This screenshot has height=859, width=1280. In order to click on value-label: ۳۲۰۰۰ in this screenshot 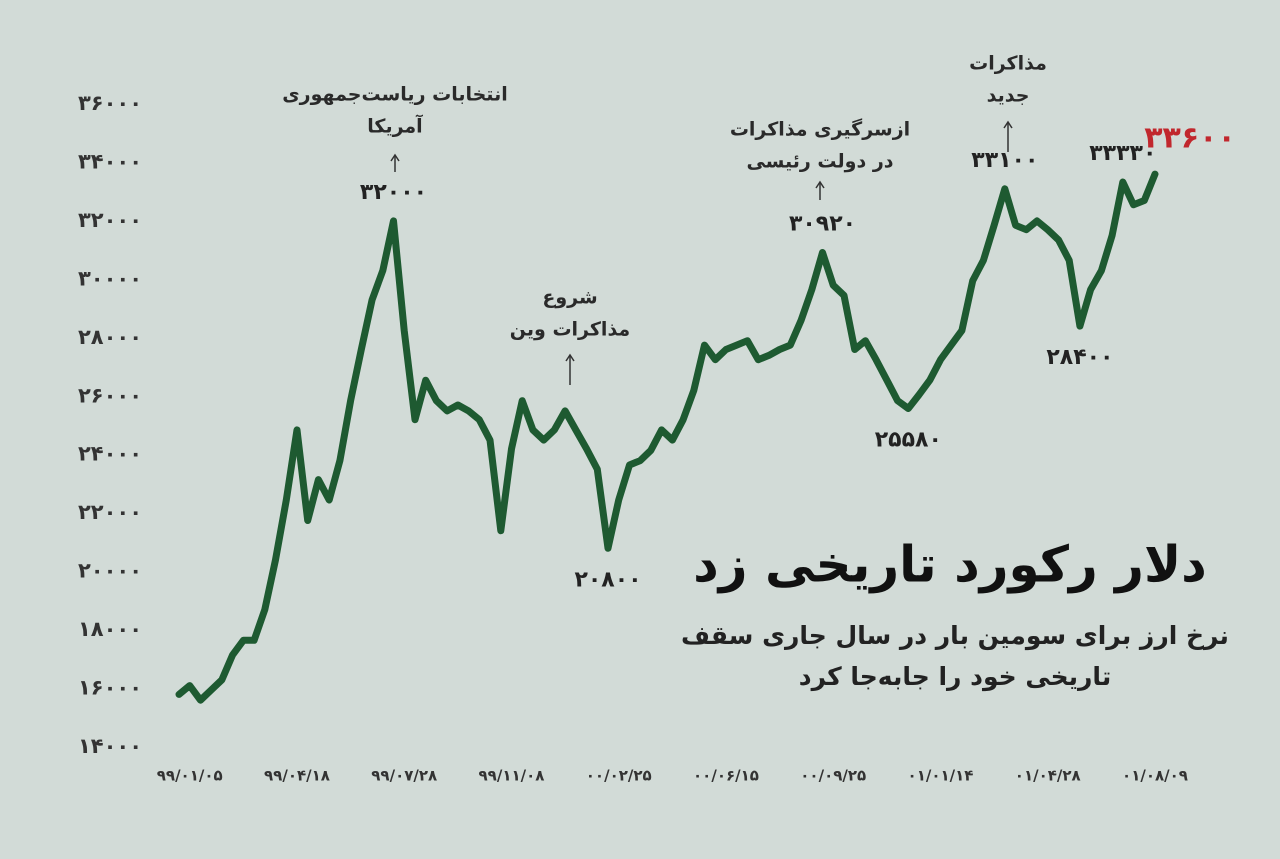, I will do `click(393, 192)`.